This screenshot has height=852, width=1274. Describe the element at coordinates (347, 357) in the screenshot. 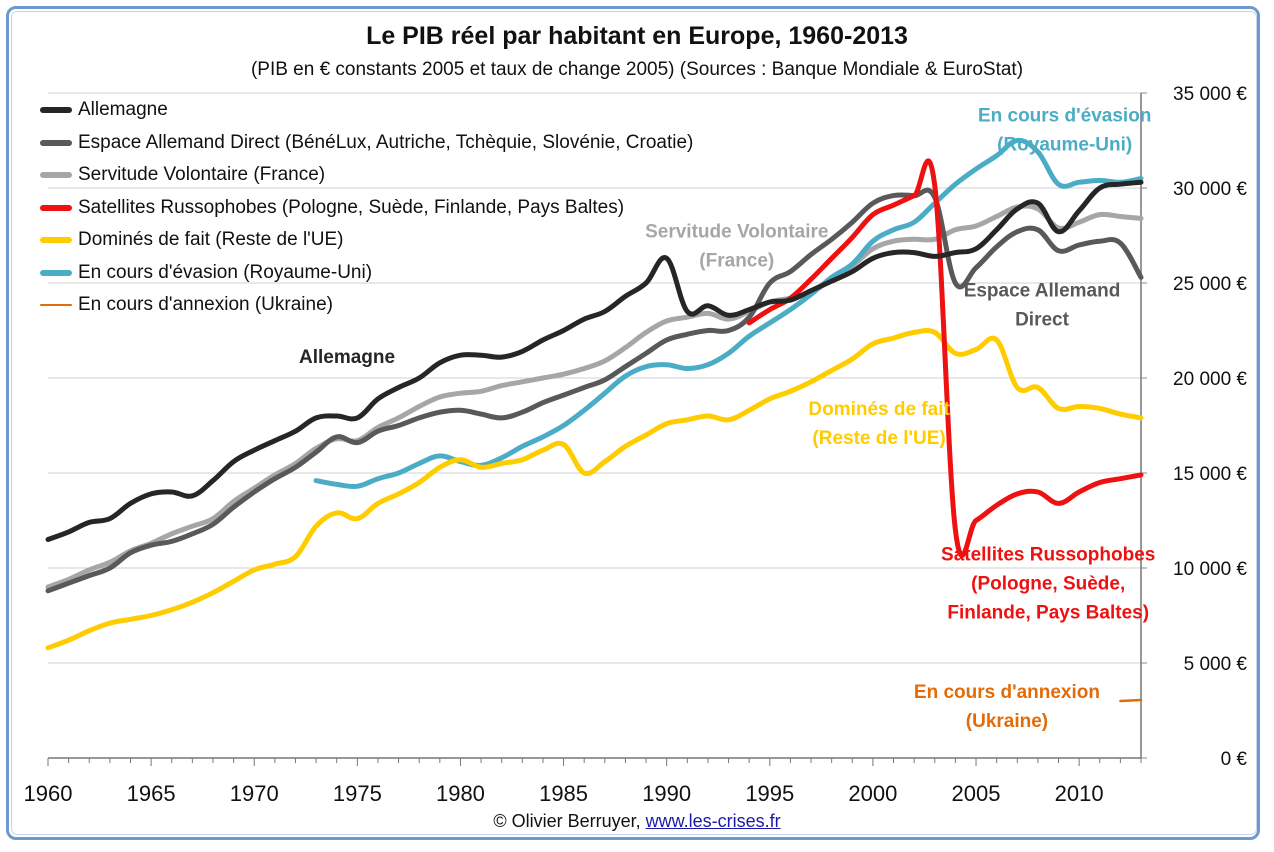

I see `annotation-label: Allemagne` at that location.